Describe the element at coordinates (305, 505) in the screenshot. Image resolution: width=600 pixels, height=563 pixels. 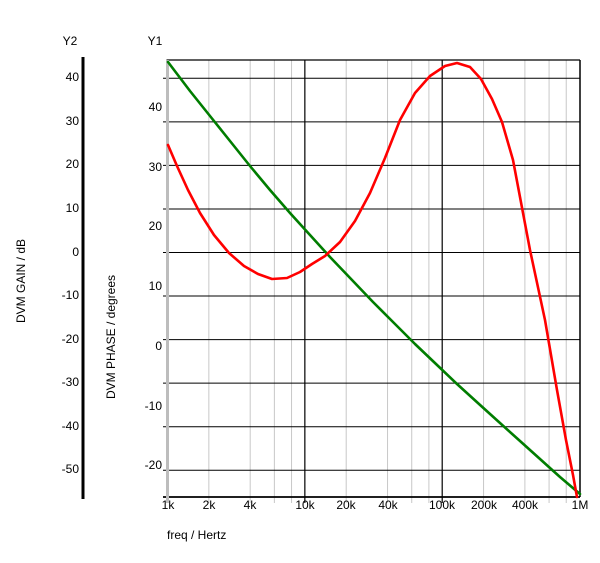
I see `freq-tick-10k: 10k` at that location.